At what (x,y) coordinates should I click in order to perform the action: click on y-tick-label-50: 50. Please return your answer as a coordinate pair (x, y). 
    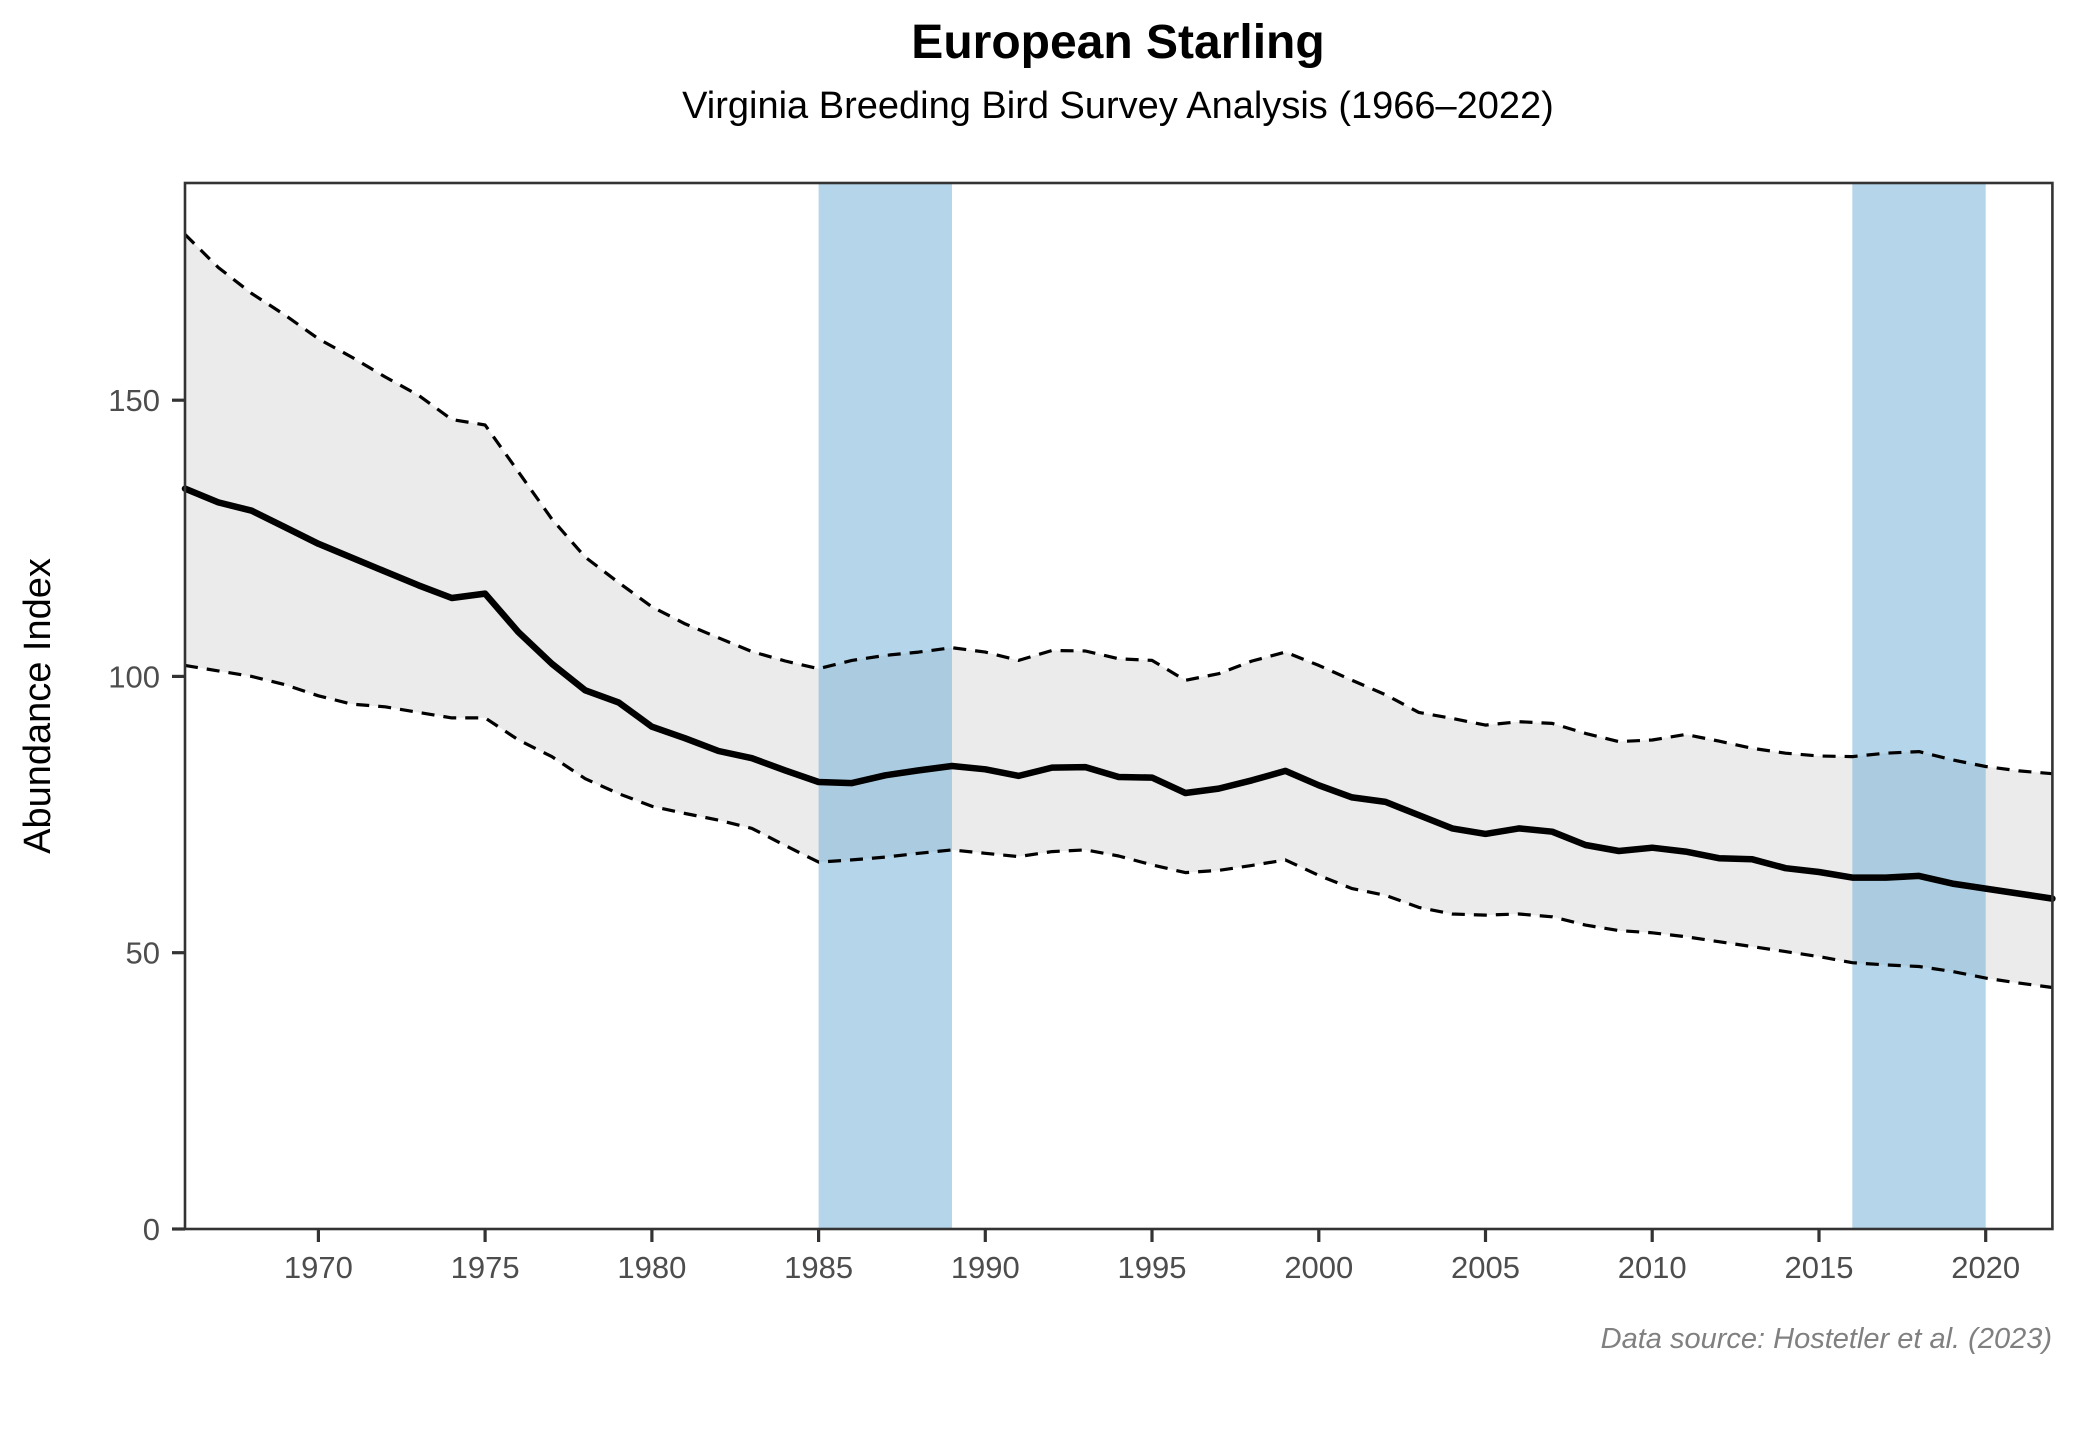
    Looking at the image, I should click on (143, 953).